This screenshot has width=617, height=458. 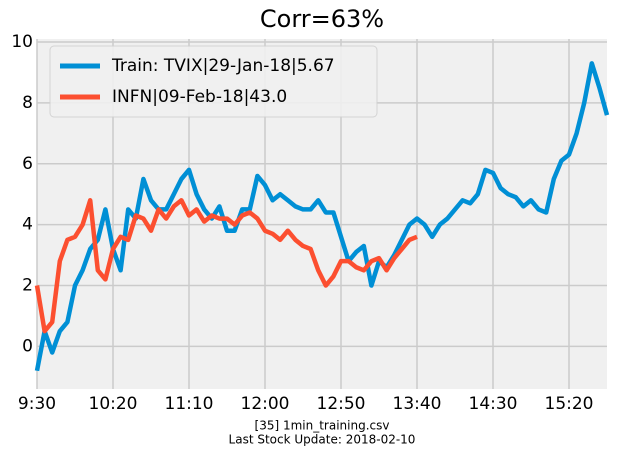 I want to click on legend-box, so click(x=213, y=81).